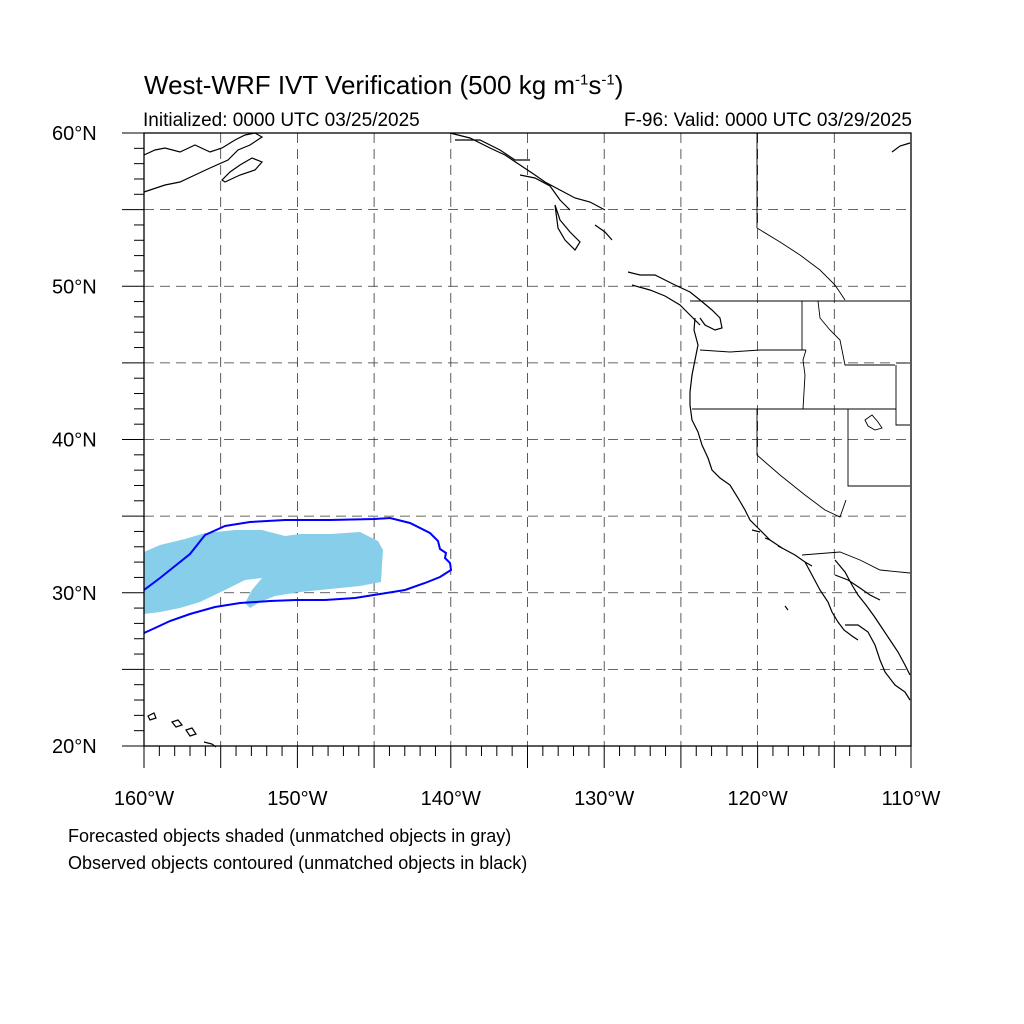 The width and height of the screenshot is (1024, 1024). I want to click on lon-tick-label: 140°W, so click(451, 799).